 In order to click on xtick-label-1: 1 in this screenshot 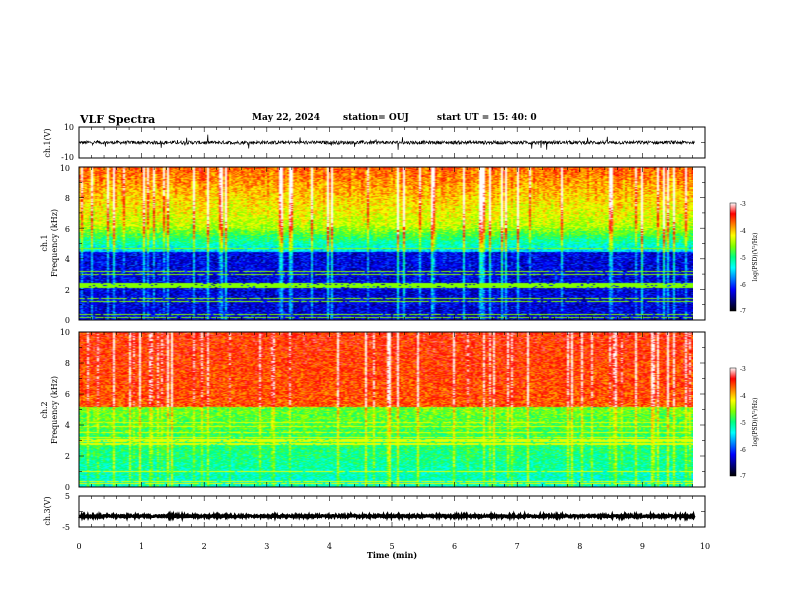, I will do `click(141, 546)`.